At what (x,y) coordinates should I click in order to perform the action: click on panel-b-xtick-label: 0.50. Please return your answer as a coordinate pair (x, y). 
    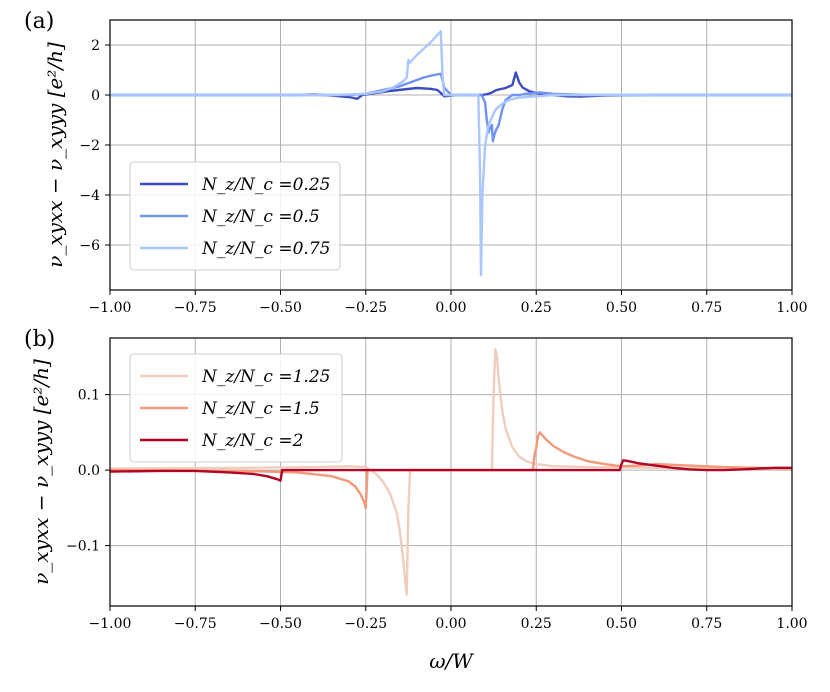
    Looking at the image, I should click on (621, 624).